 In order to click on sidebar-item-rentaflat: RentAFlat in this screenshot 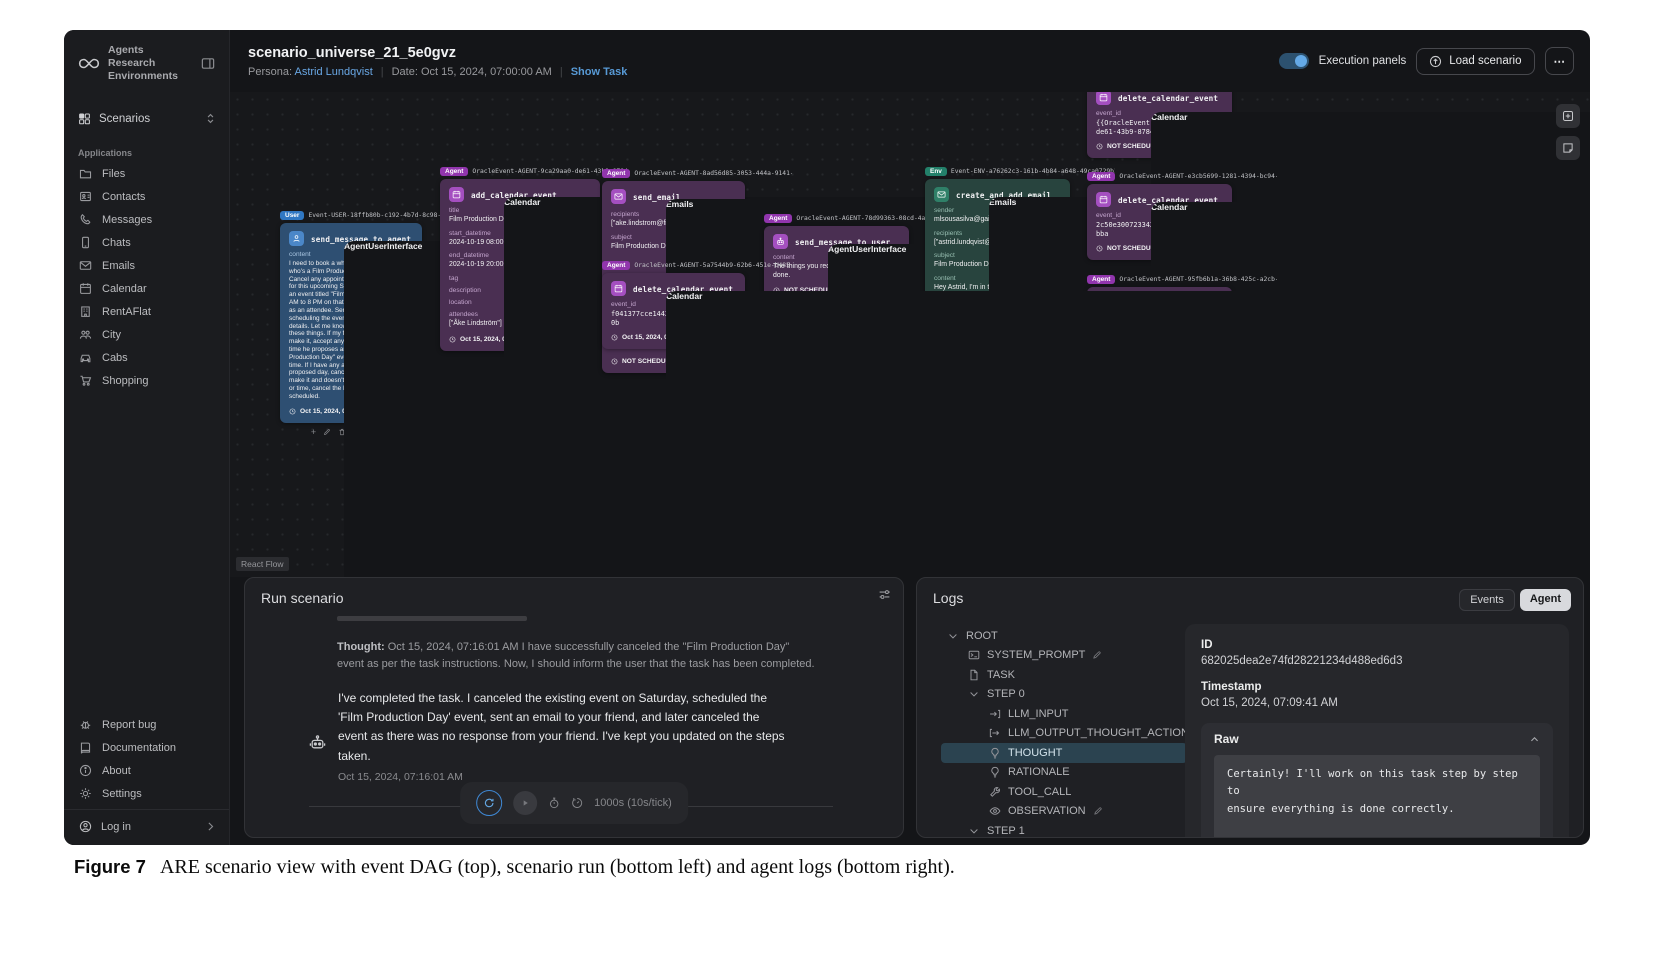, I will do `click(146, 311)`.